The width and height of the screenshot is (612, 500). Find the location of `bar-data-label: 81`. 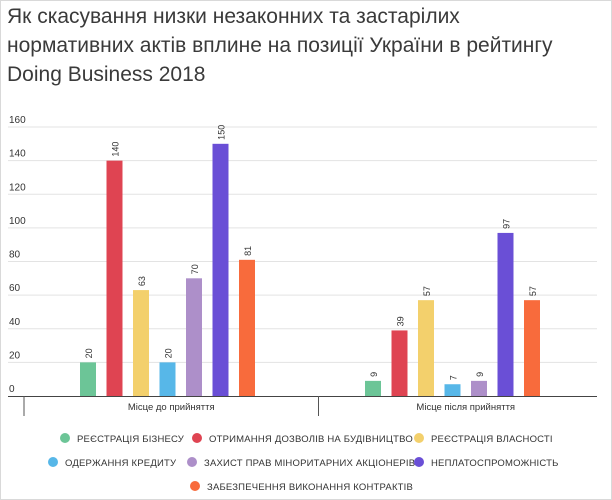

bar-data-label: 81 is located at coordinates (248, 251).